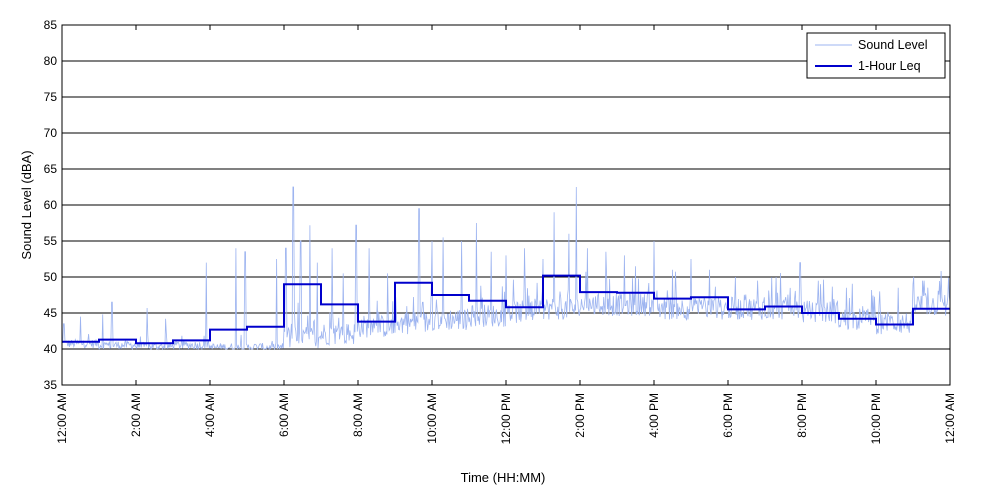 The width and height of the screenshot is (1000, 500). I want to click on y-tick-label: 35, so click(51, 385).